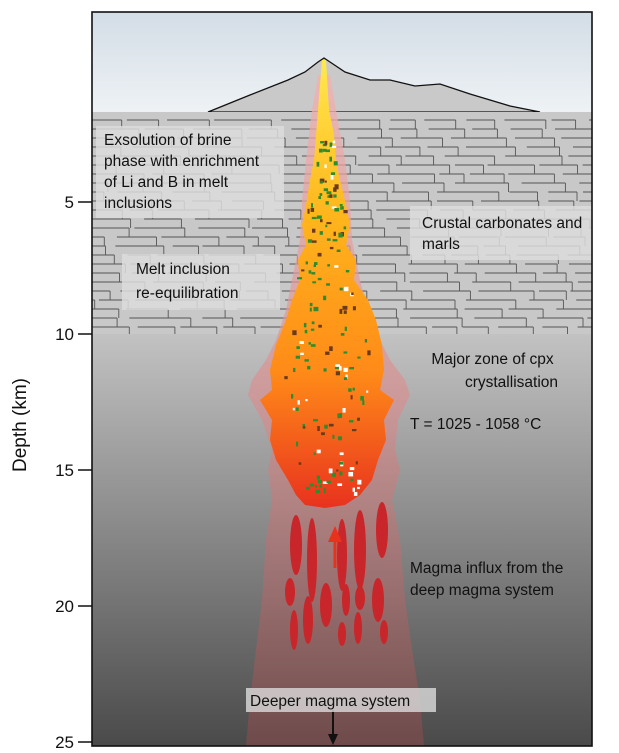  I want to click on label-box-deeper, so click(341, 700).